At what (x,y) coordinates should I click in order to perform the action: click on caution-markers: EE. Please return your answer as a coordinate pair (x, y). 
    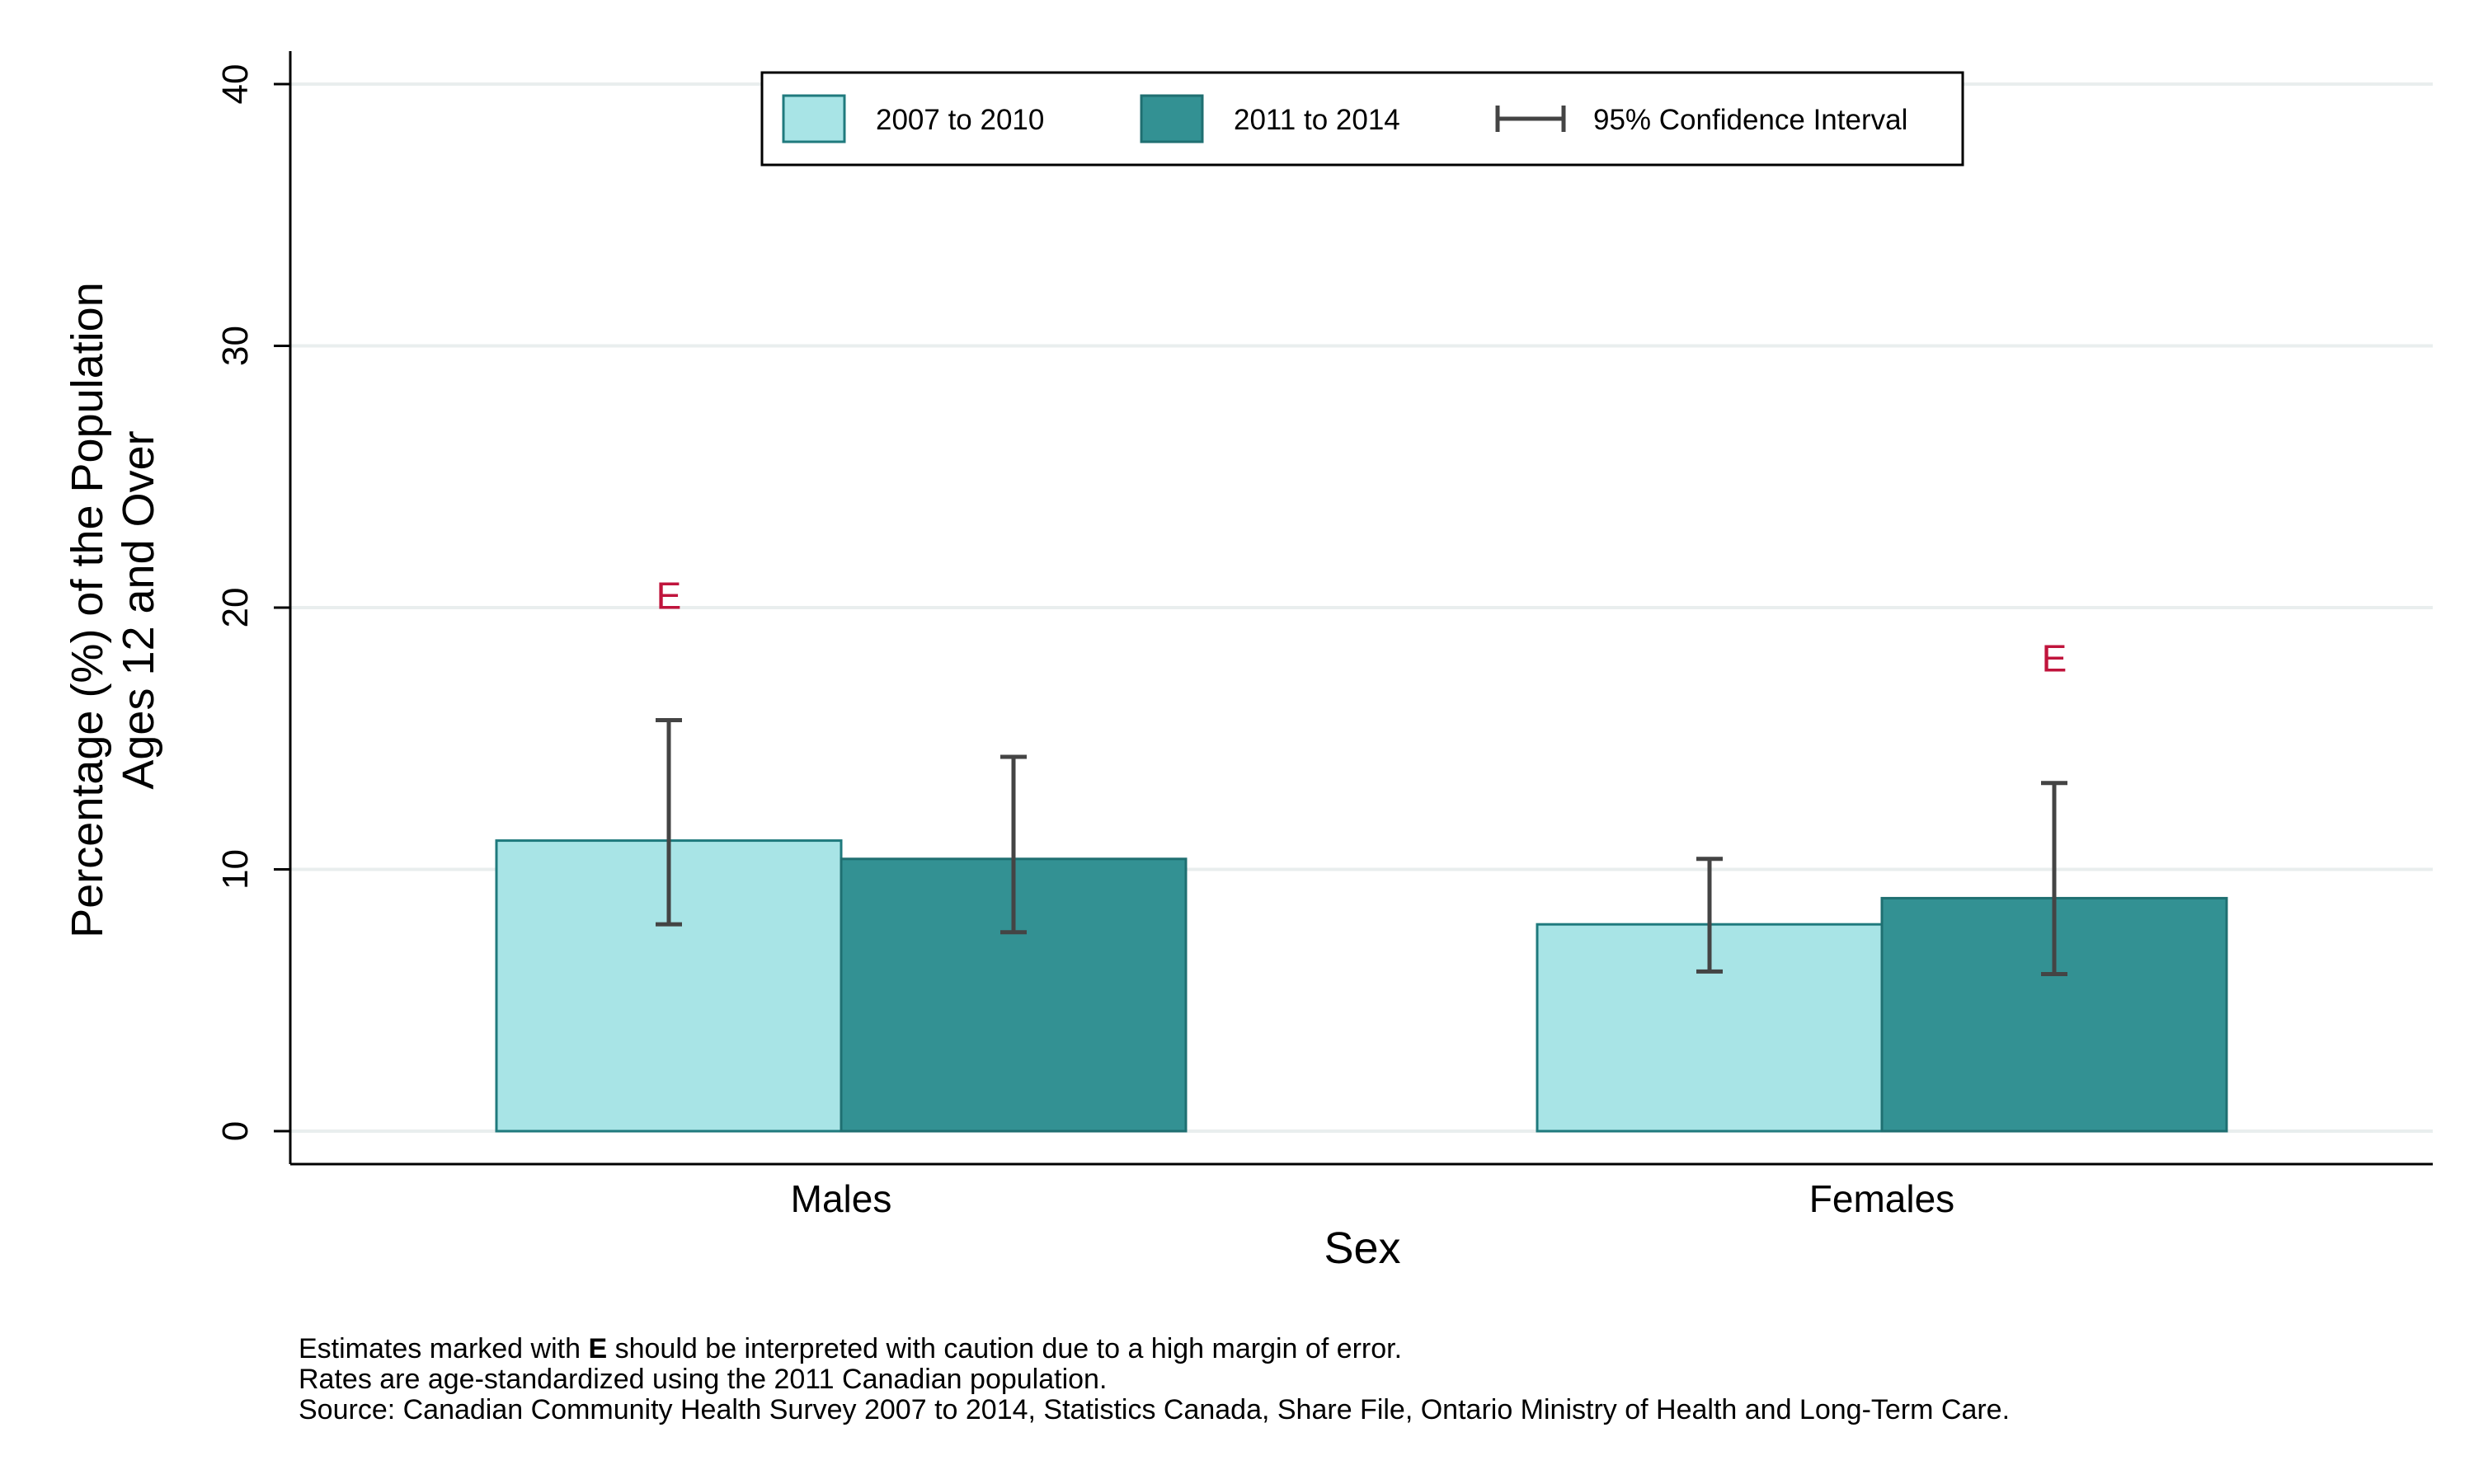
    Looking at the image, I should click on (1361, 627).